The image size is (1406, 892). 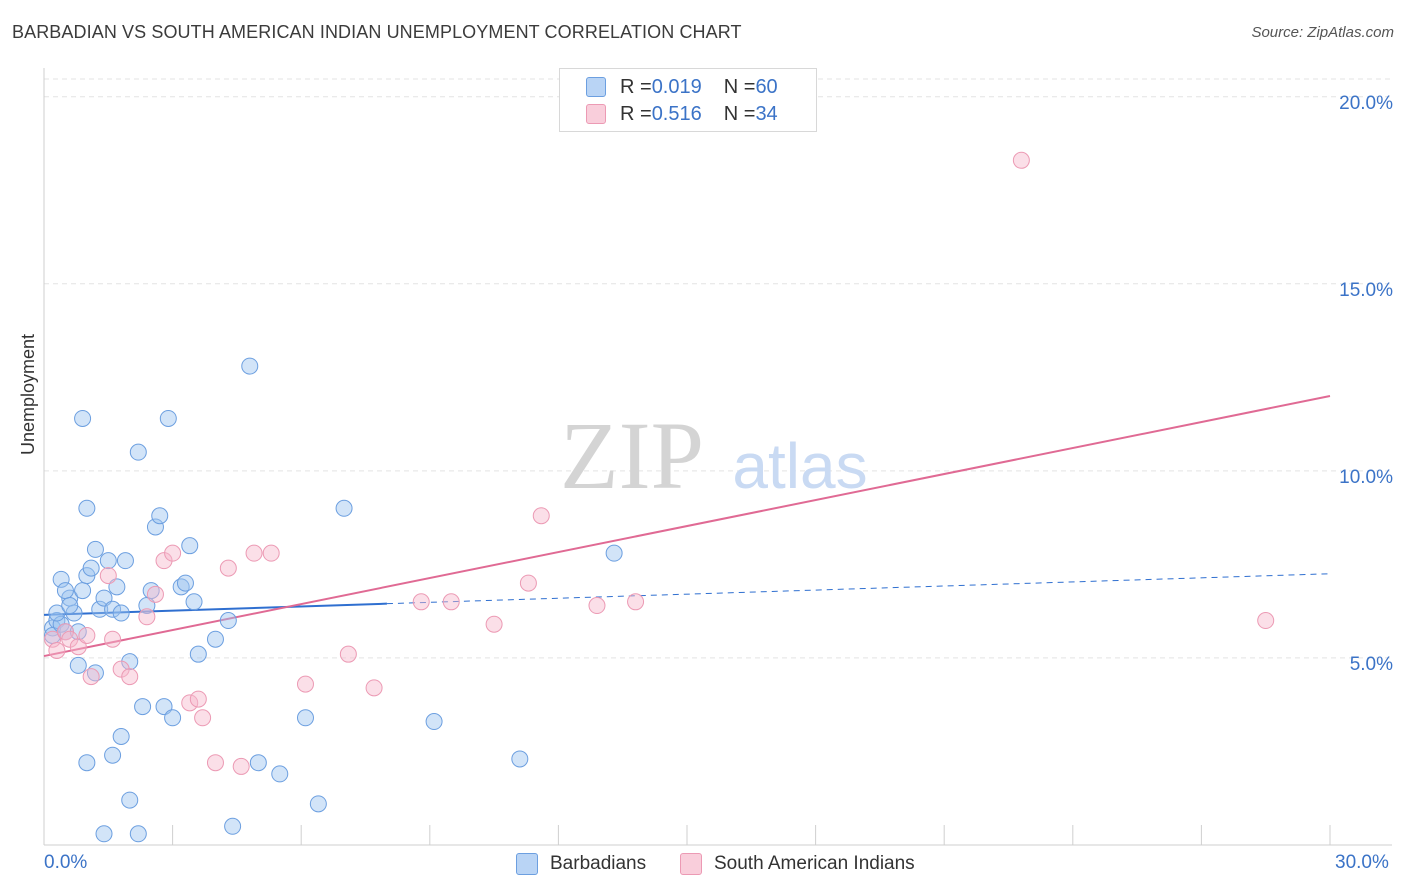 I want to click on correlation-legend: R = 0.019 N = 60 R = 0.516 N = 34, so click(x=688, y=100).